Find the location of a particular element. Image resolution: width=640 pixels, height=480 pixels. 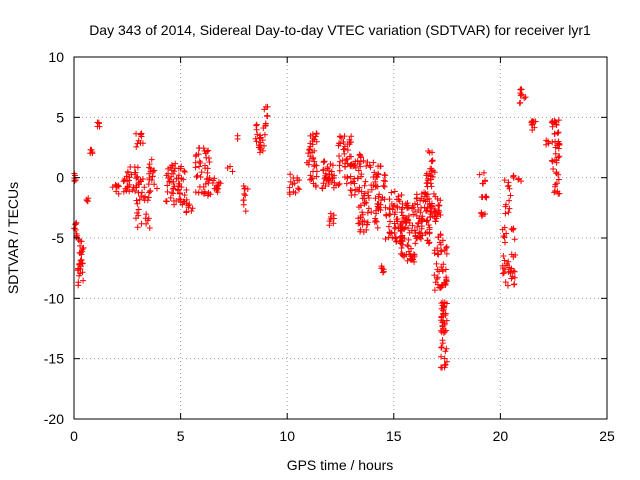

x-tick-label: 25 is located at coordinates (607, 436).